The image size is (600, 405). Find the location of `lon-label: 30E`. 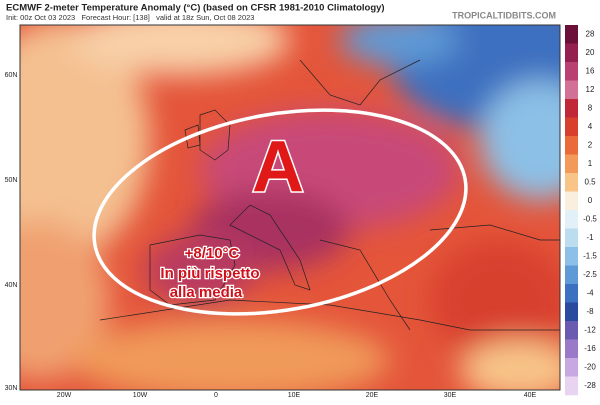

lon-label: 30E is located at coordinates (450, 395).